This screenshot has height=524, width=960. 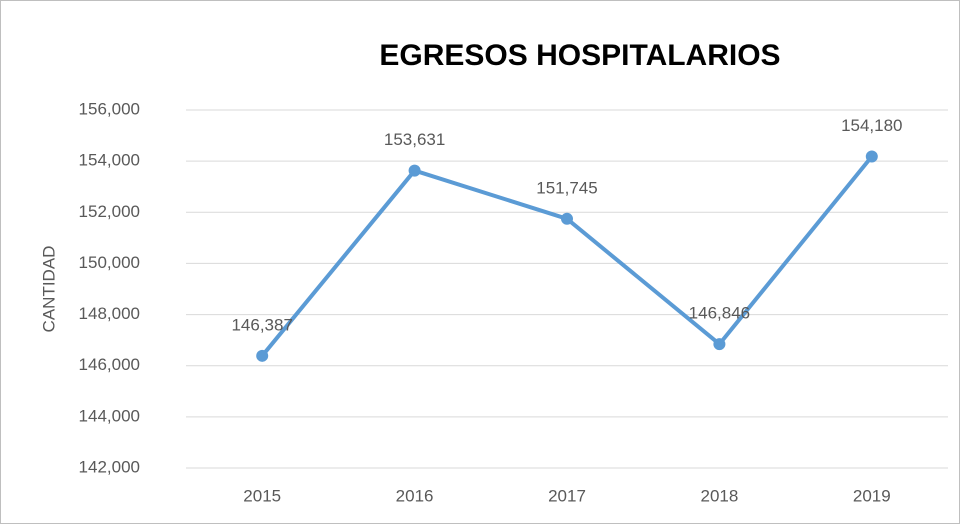 What do you see at coordinates (109, 160) in the screenshot?
I see `y-tick-label: 154,000` at bounding box center [109, 160].